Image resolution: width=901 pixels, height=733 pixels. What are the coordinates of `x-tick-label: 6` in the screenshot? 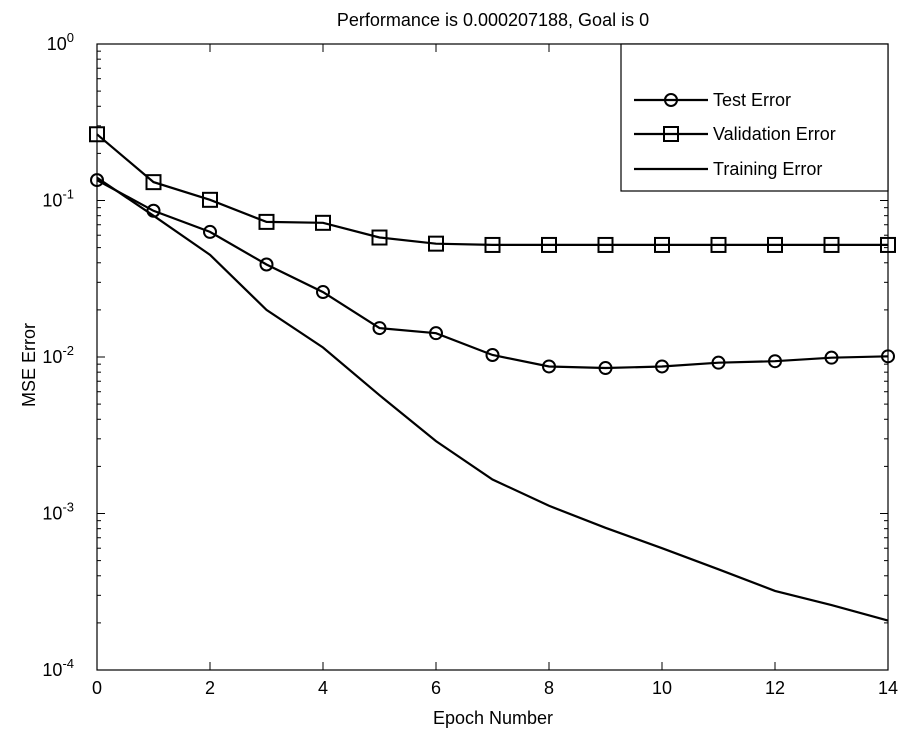 It's located at (436, 688).